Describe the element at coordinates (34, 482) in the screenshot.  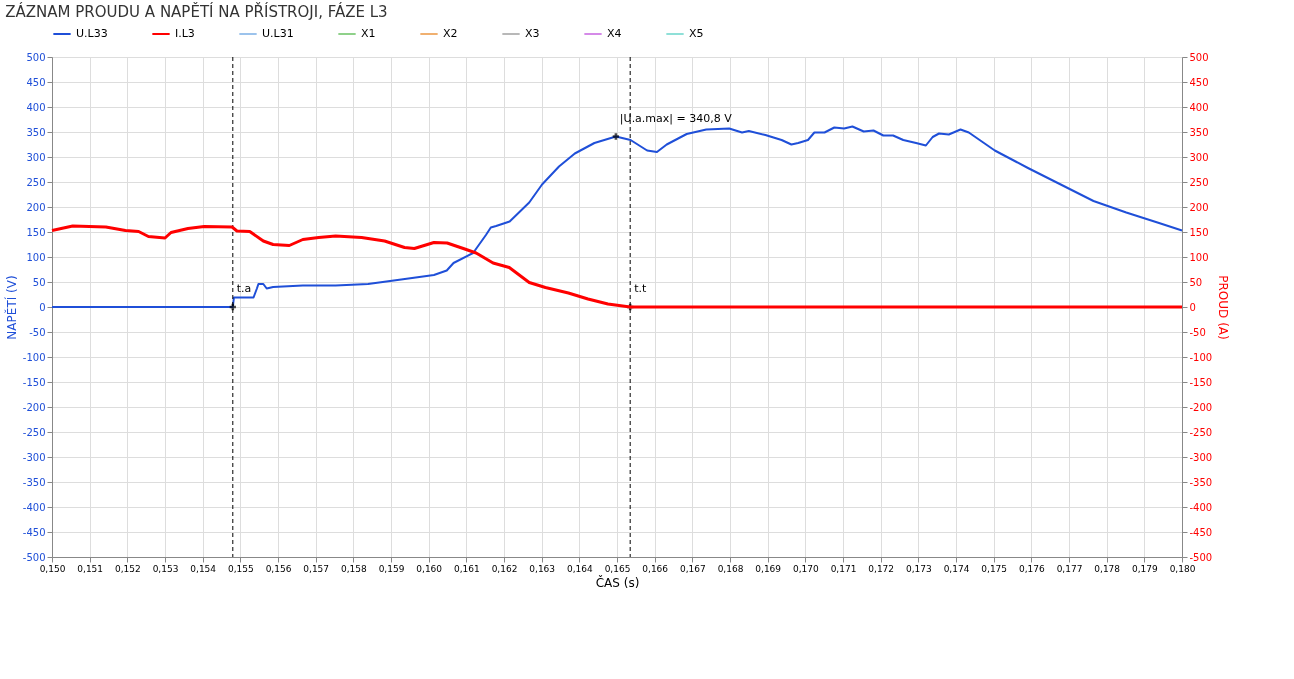
I see `y-tick-label: -350` at that location.